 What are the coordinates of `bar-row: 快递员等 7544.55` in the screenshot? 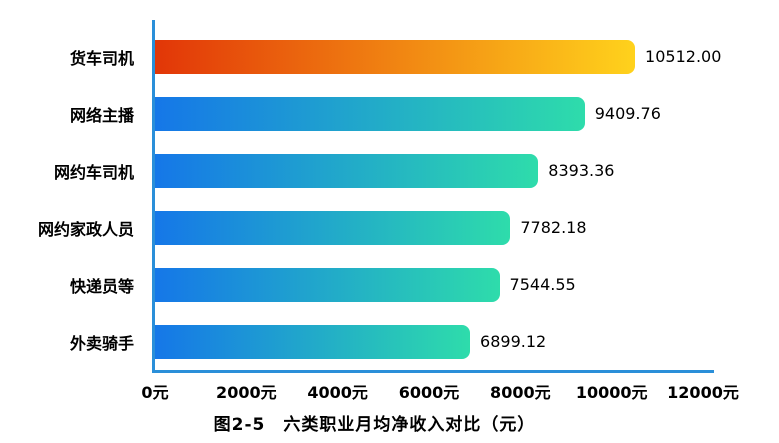 It's located at (389, 284).